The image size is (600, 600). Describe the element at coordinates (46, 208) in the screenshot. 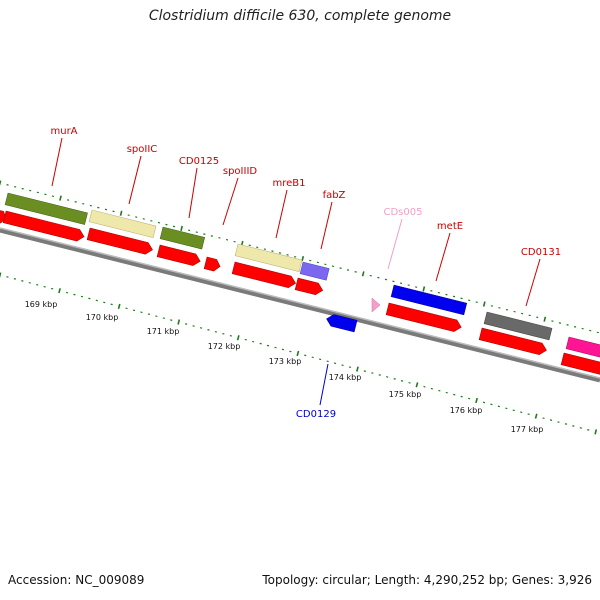

I see `feature-murA` at that location.